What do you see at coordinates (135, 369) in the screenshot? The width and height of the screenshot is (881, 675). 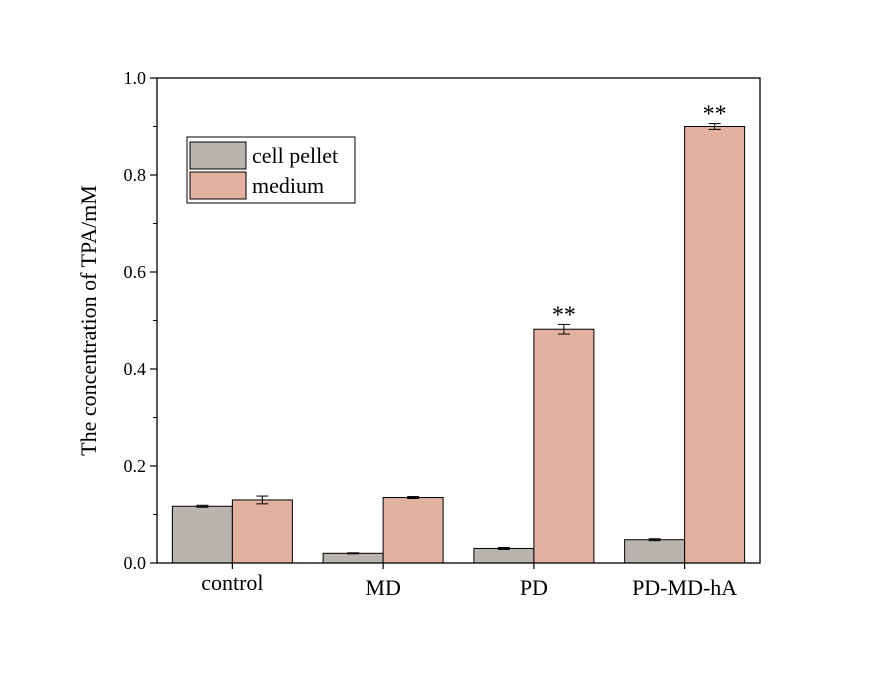 I see `y-tick-label: 0.4` at bounding box center [135, 369].